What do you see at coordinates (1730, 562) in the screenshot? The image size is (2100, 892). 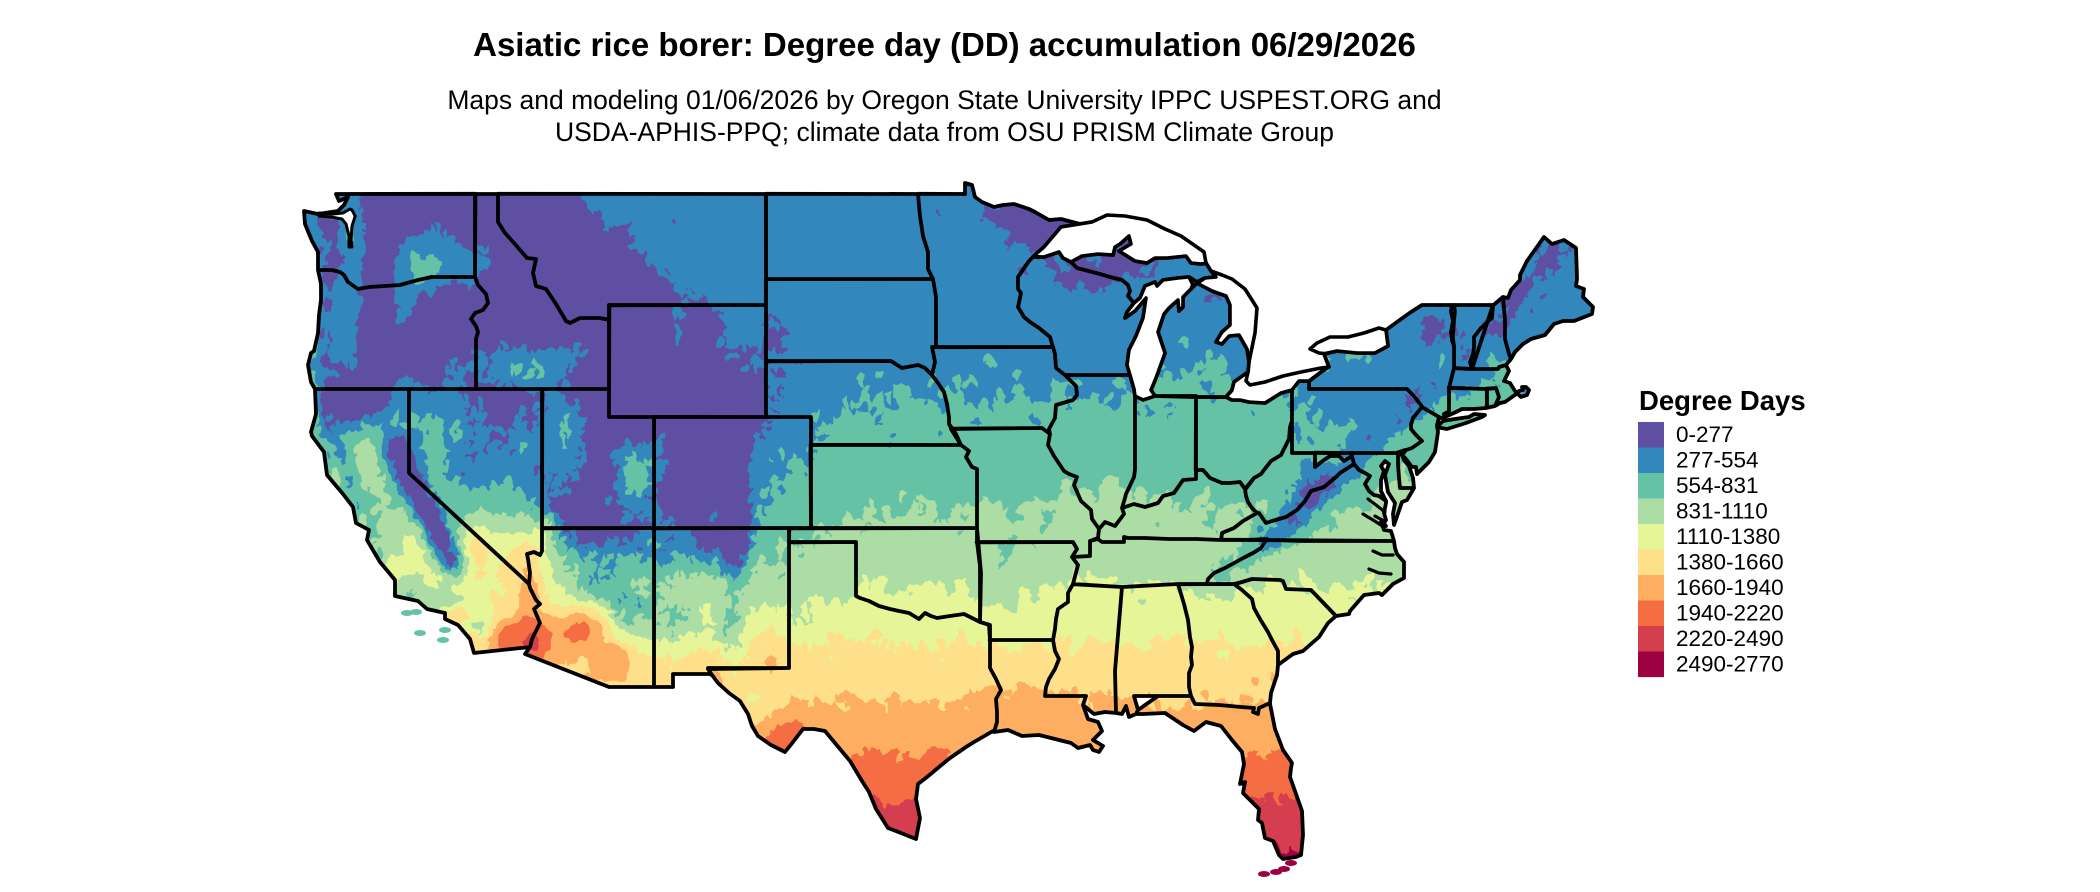 I see `svg-text: 1380-1660` at bounding box center [1730, 562].